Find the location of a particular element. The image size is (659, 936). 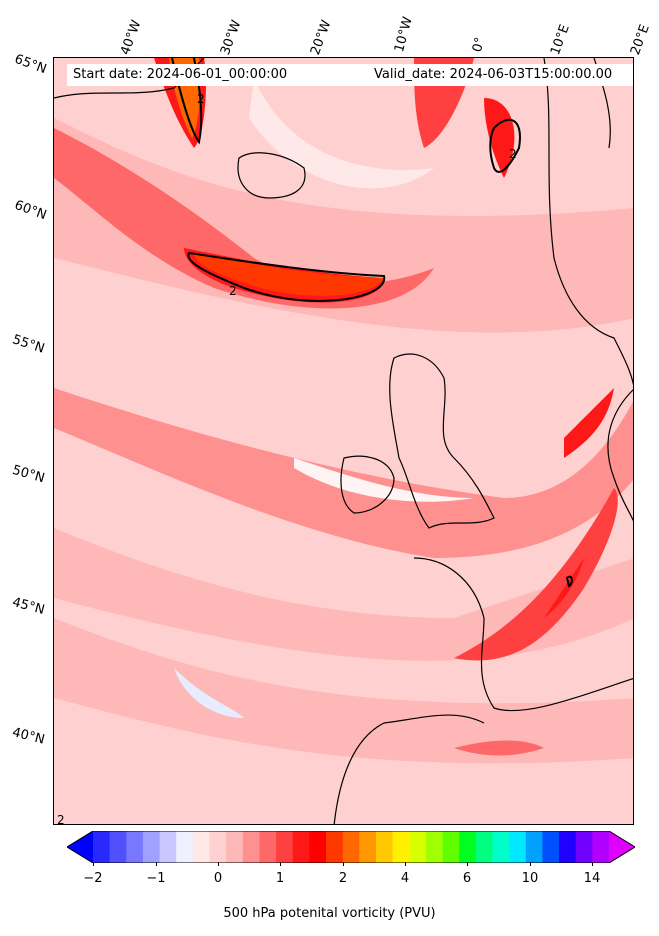

header-background is located at coordinates (350, 75).